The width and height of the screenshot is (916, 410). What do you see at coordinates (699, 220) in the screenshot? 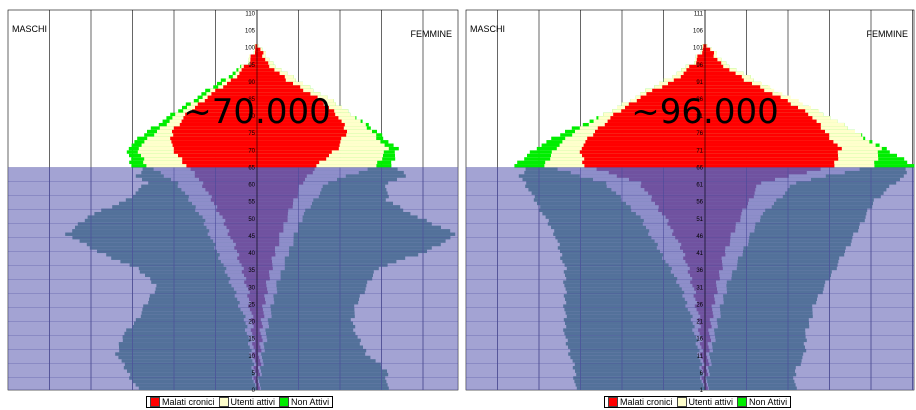
I see `y-tick-label: 51` at bounding box center [699, 220].